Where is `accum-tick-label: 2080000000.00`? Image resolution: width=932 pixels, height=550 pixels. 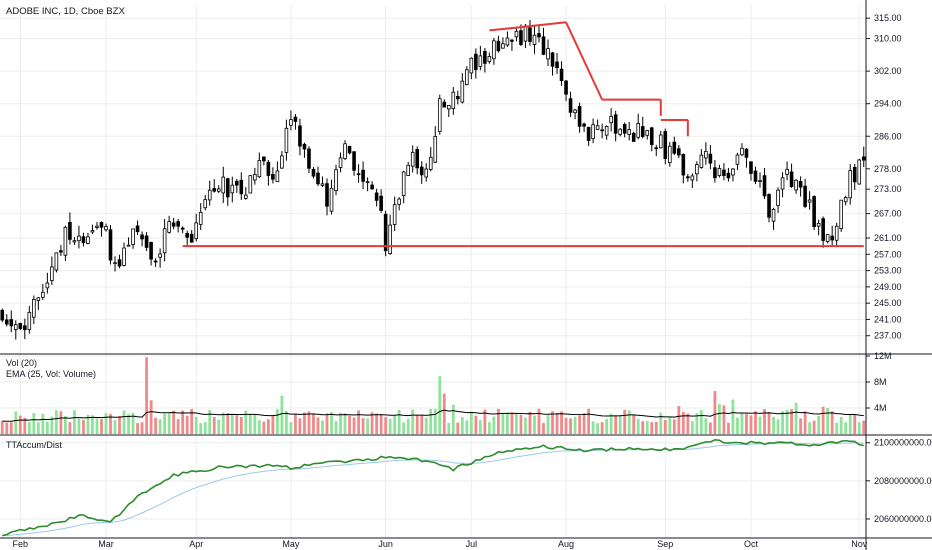 accum-tick-label: 2080000000.00 is located at coordinates (903, 481).